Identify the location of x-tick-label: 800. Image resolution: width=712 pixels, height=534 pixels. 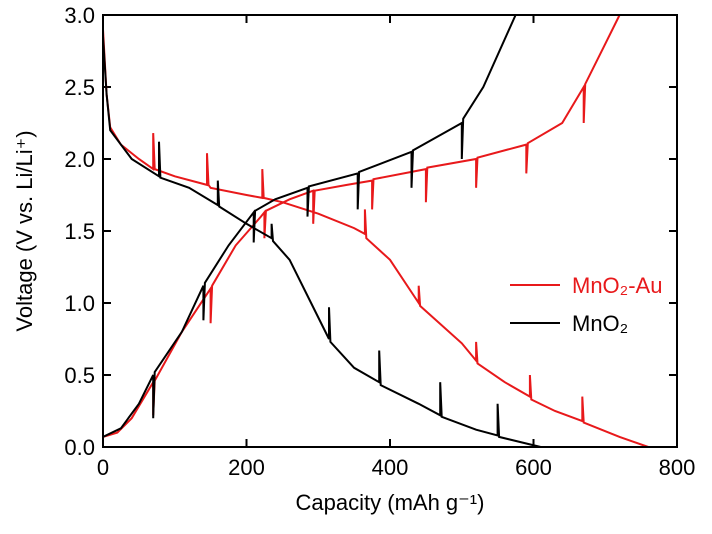
(677, 467).